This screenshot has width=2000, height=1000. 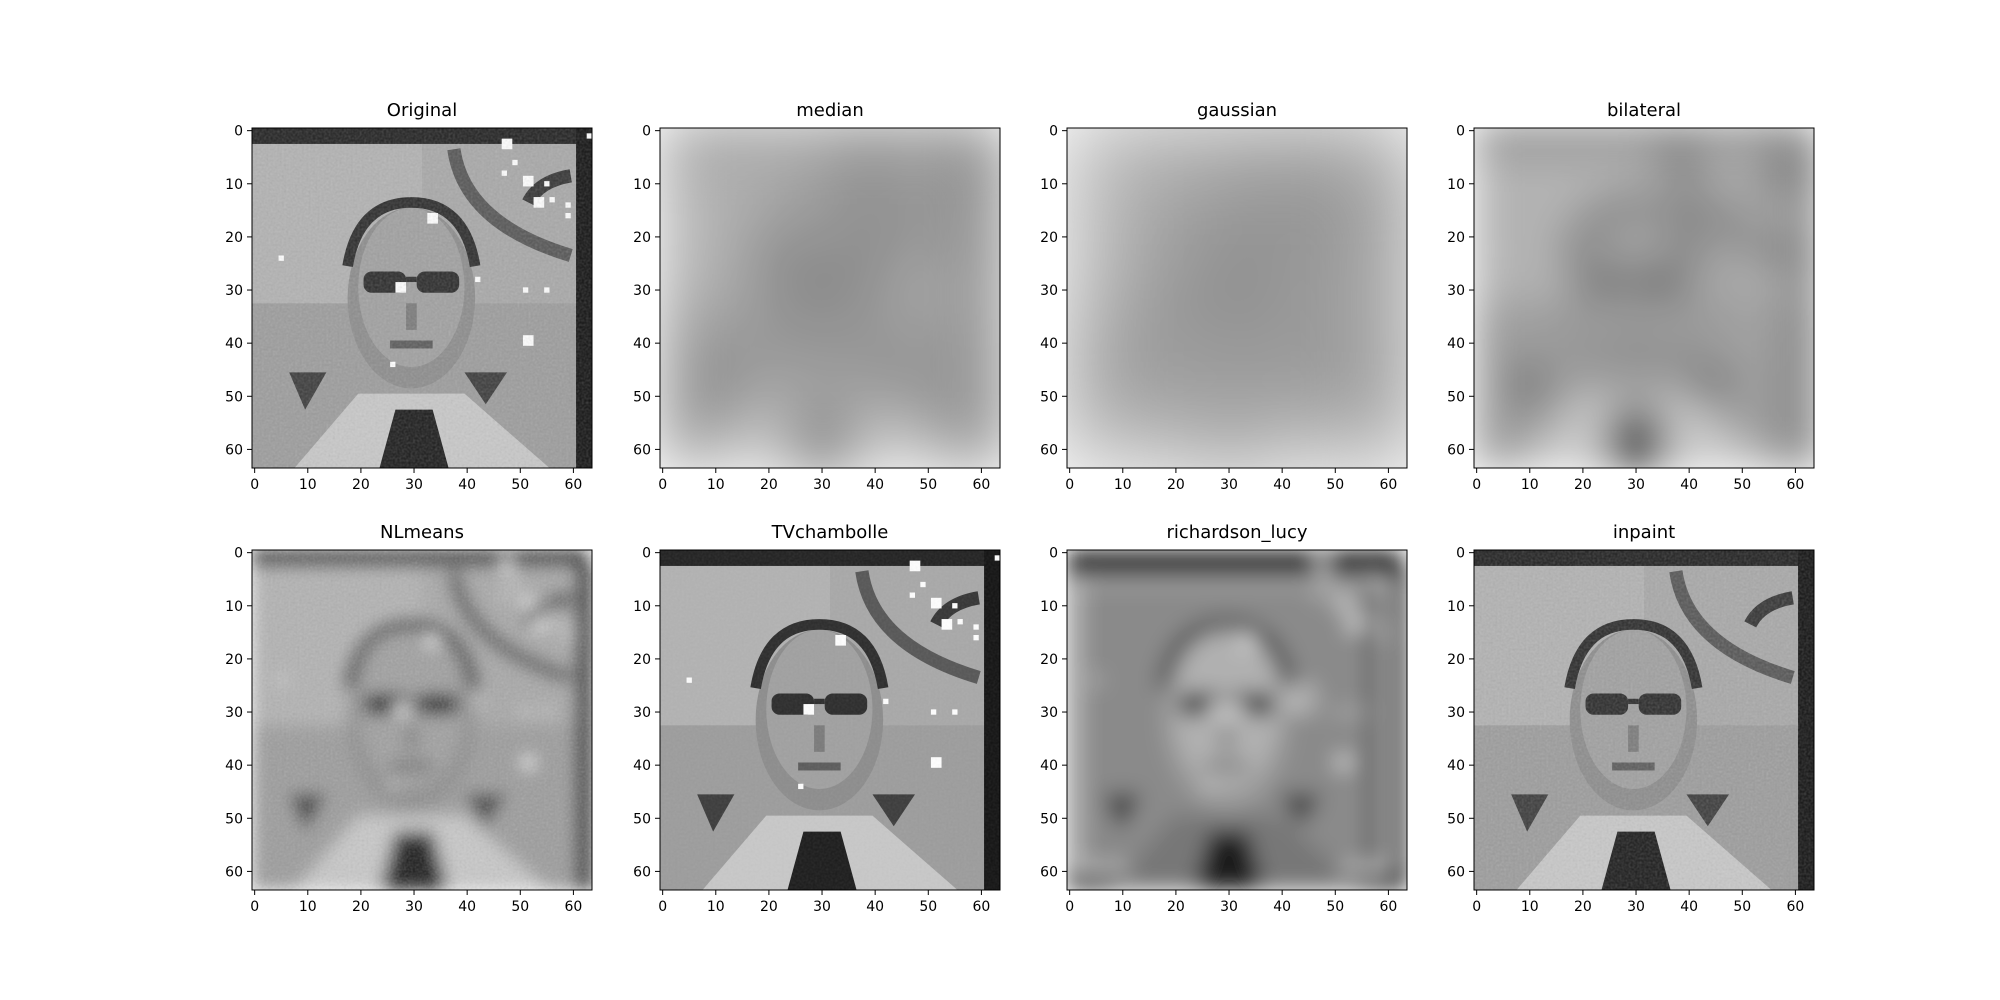 I want to click on panel-title: gaussian, so click(x=1237, y=110).